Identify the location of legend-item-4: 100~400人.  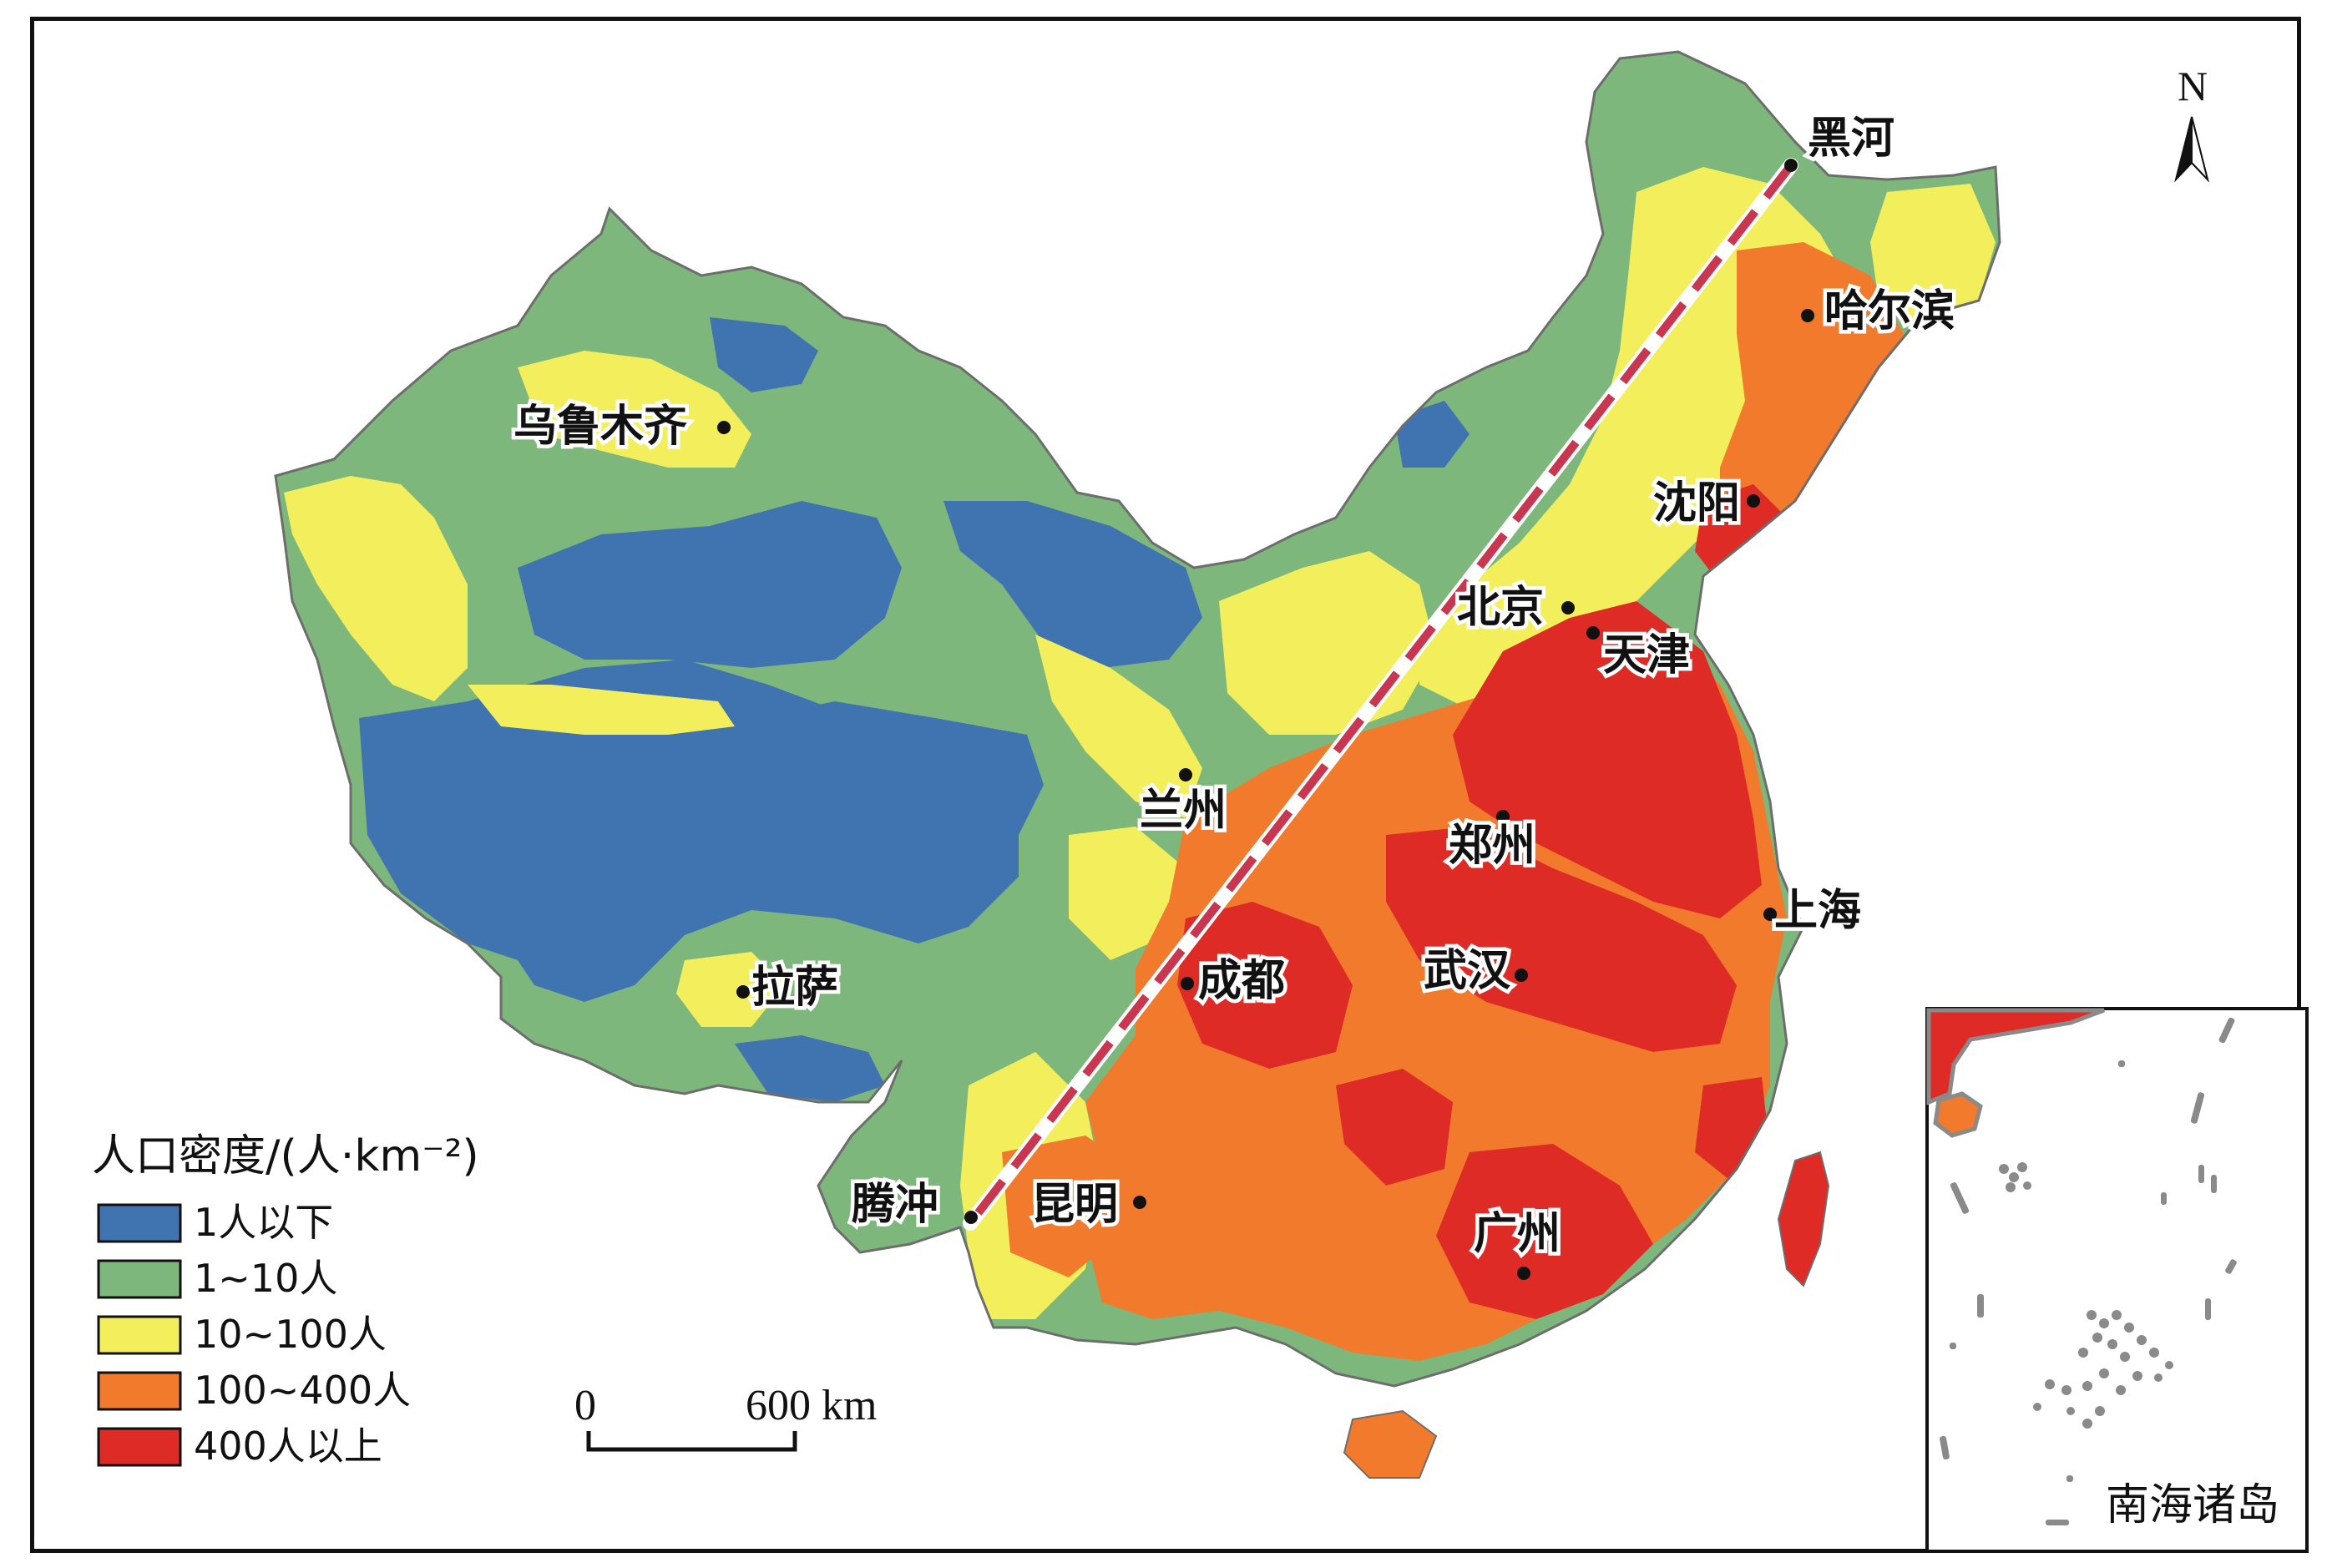
(254, 1390).